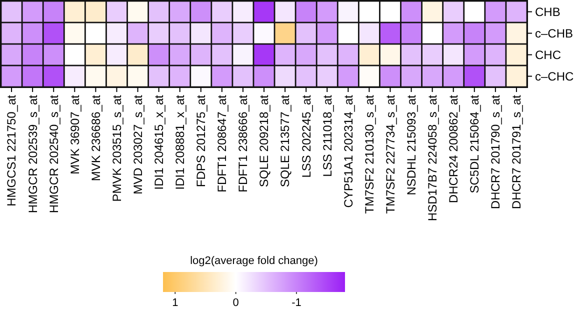  I want to click on x-tick-label: FDPS 201275_at, so click(201, 141).